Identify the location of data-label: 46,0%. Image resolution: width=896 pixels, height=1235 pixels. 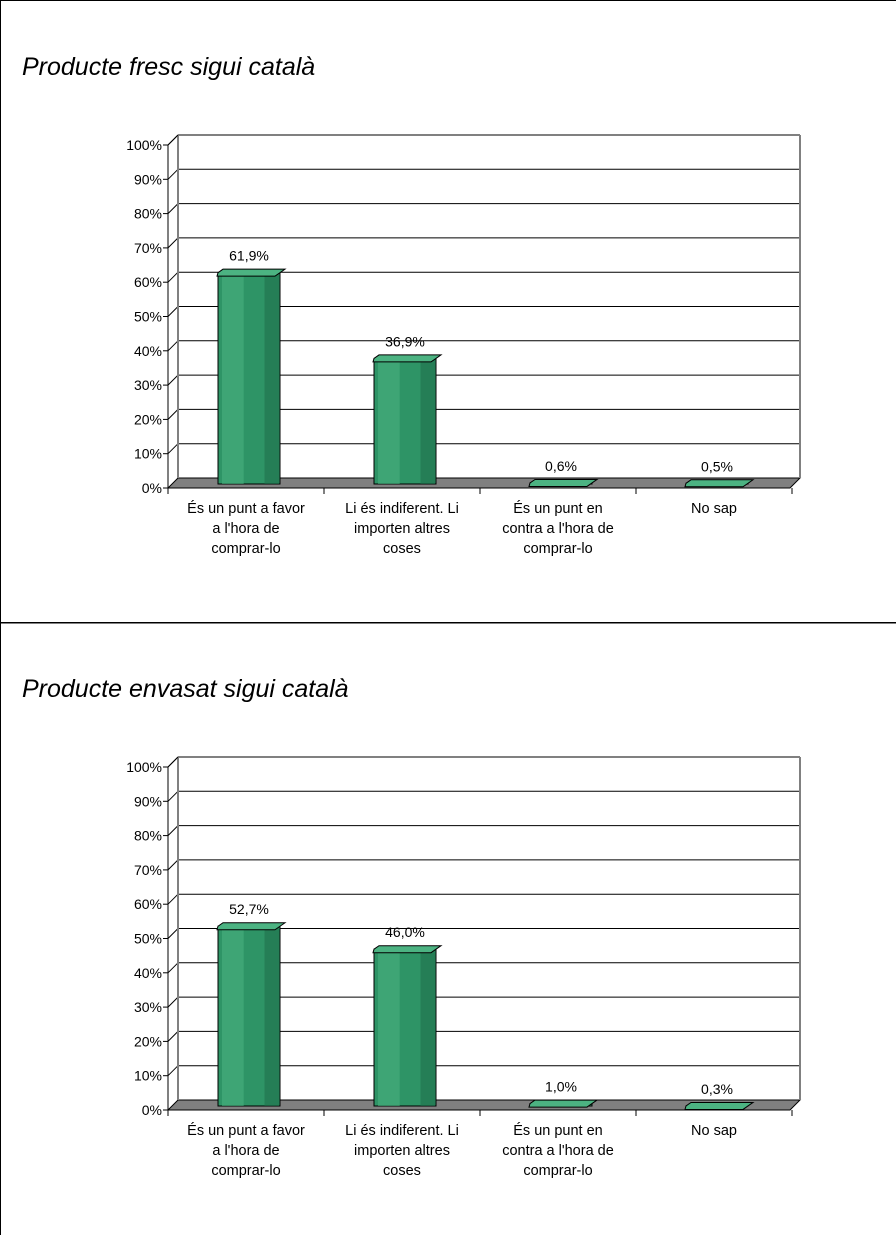
(405, 932).